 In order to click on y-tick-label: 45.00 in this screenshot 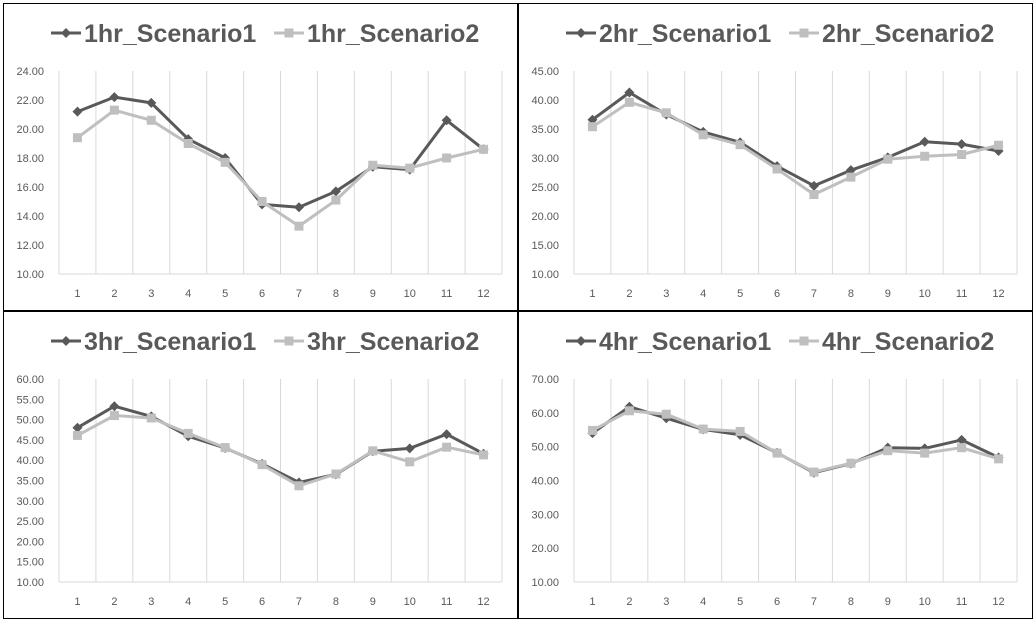, I will do `click(545, 72)`.